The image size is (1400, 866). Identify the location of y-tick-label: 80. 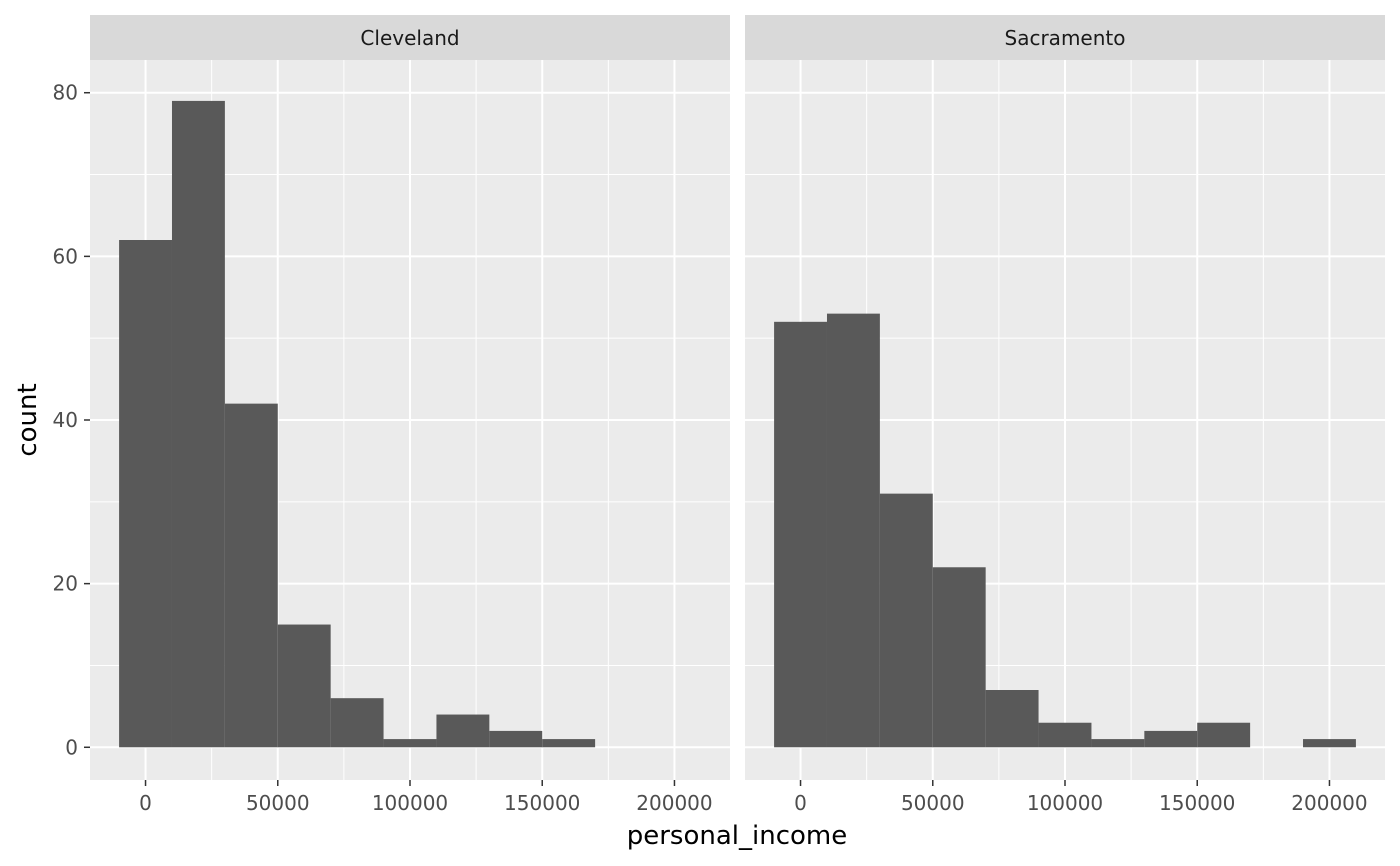
(65, 93).